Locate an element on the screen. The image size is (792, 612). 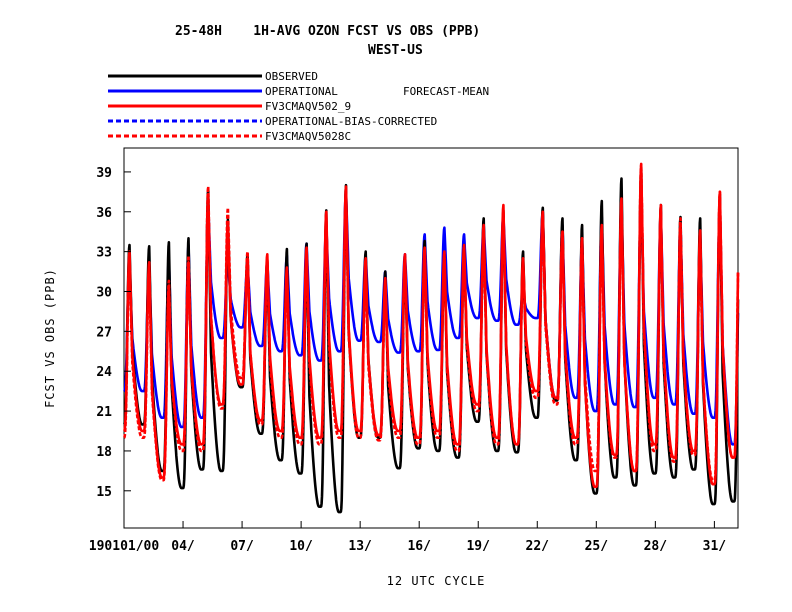
x-tick-label-4: 13/ is located at coordinates (360, 546).